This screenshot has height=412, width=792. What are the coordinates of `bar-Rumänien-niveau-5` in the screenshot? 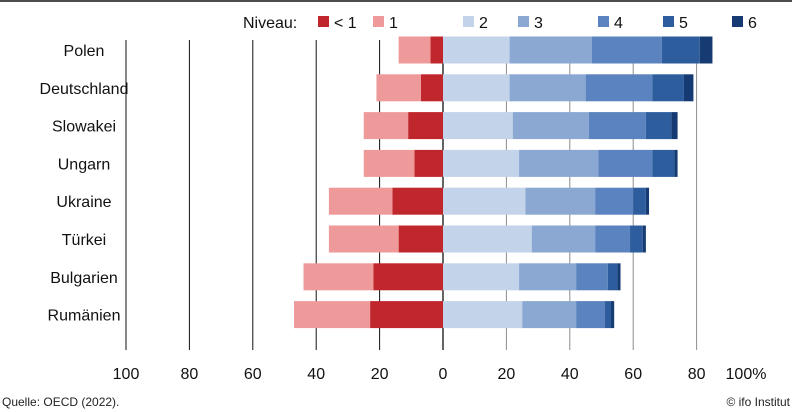 It's located at (608, 315).